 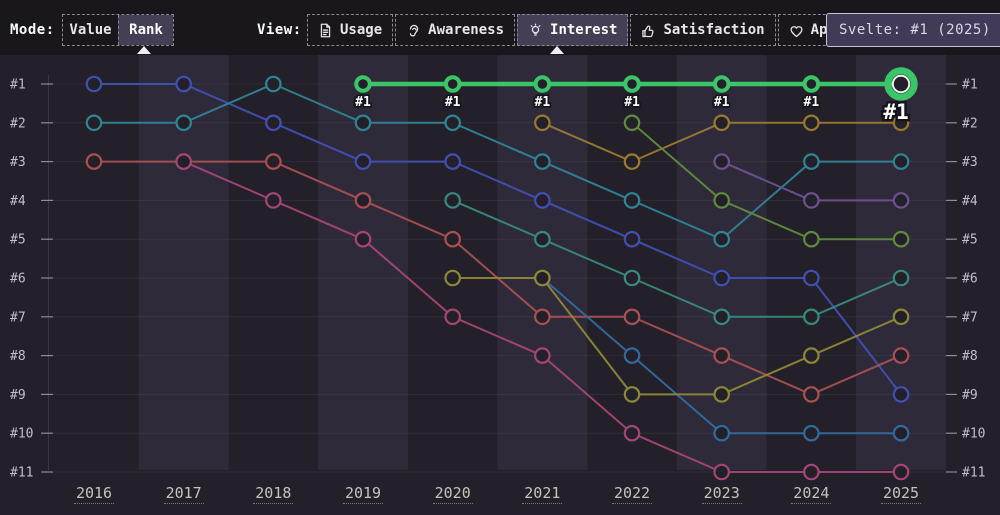 What do you see at coordinates (363, 494) in the screenshot?
I see `x-axis-label-2019: 2019` at bounding box center [363, 494].